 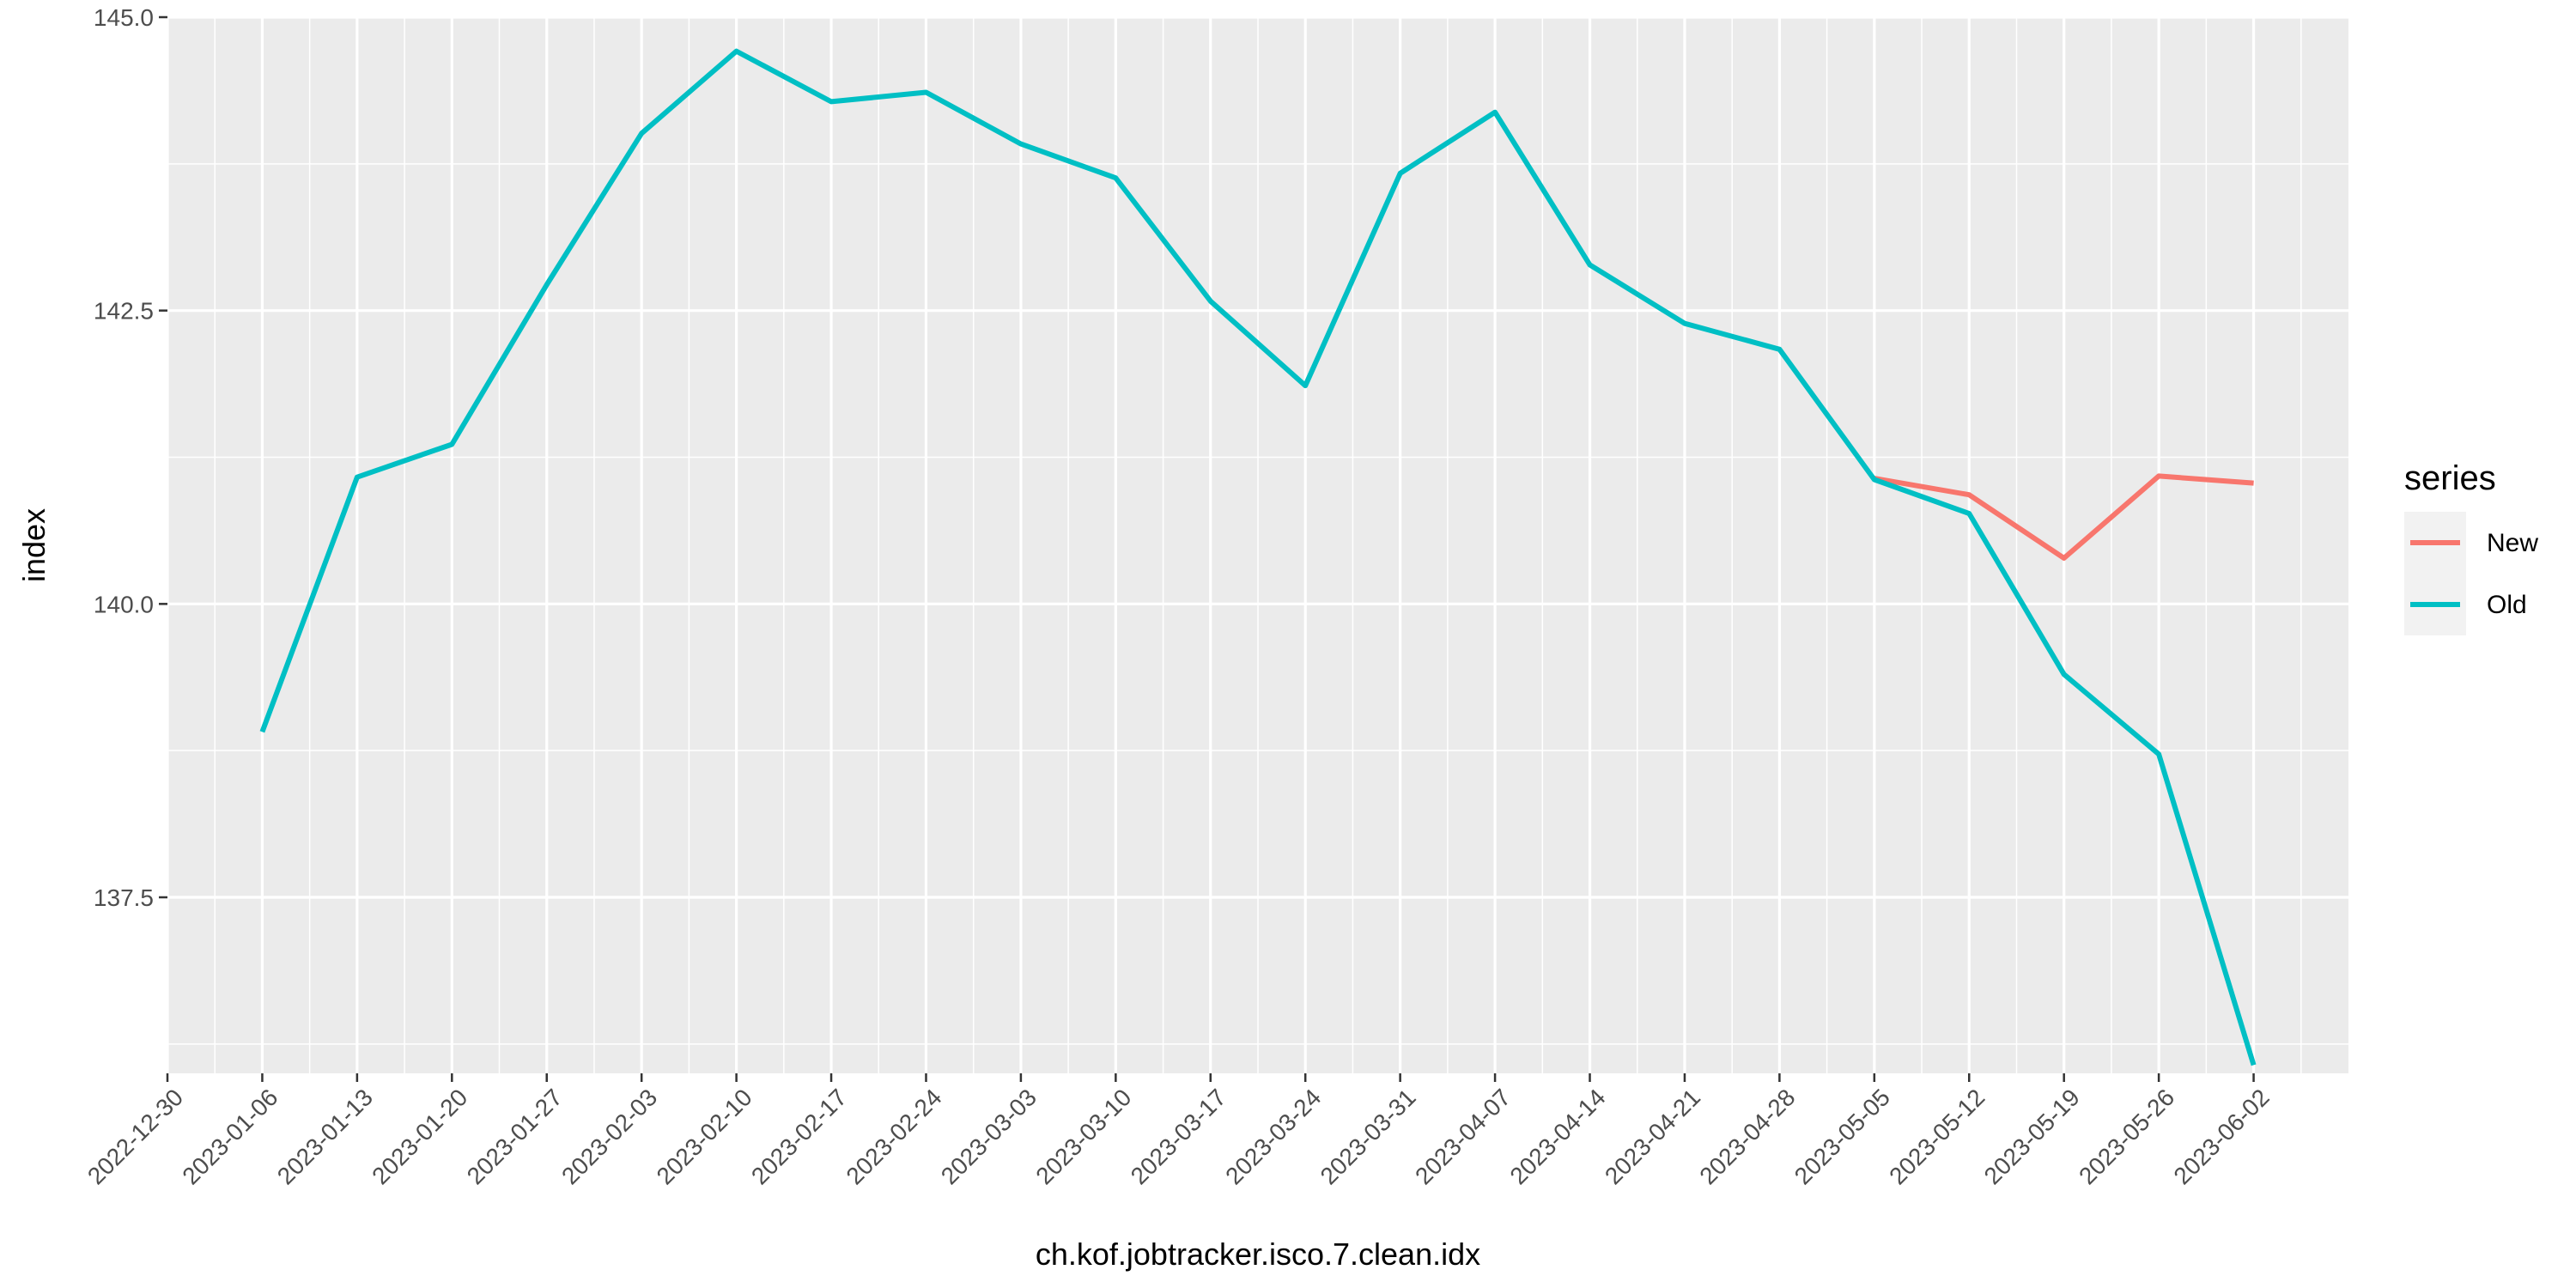 I want to click on x-tick-label: 2023-05-12, so click(x=1937, y=1136).